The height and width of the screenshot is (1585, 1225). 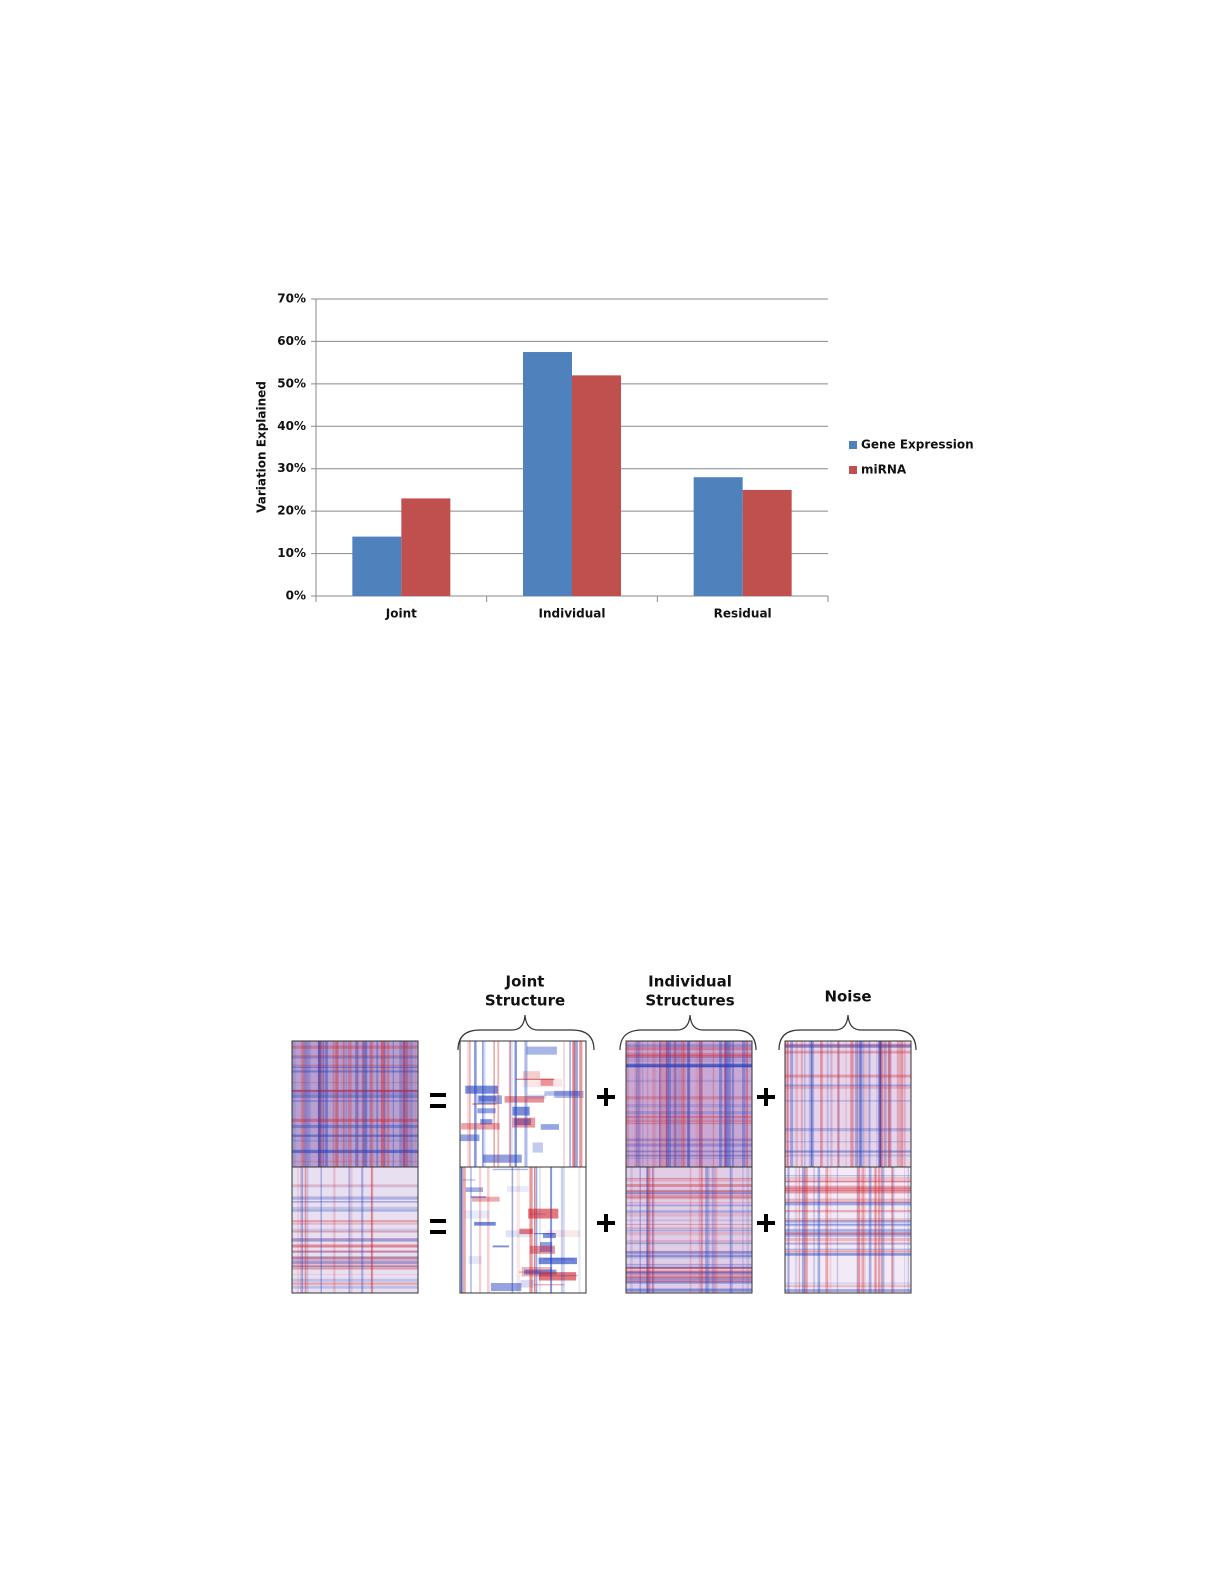 What do you see at coordinates (884, 470) in the screenshot?
I see `legend-label: miRNA` at bounding box center [884, 470].